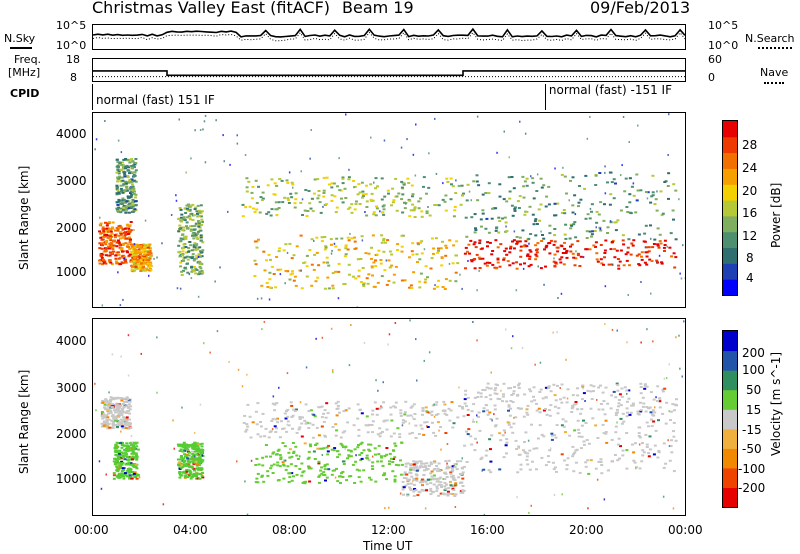 Image resolution: width=800 pixels, height=554 pixels. What do you see at coordinates (776, 403) in the screenshot?
I see `velocity-colorbar-label: Velocity [m s^-1]` at bounding box center [776, 403].